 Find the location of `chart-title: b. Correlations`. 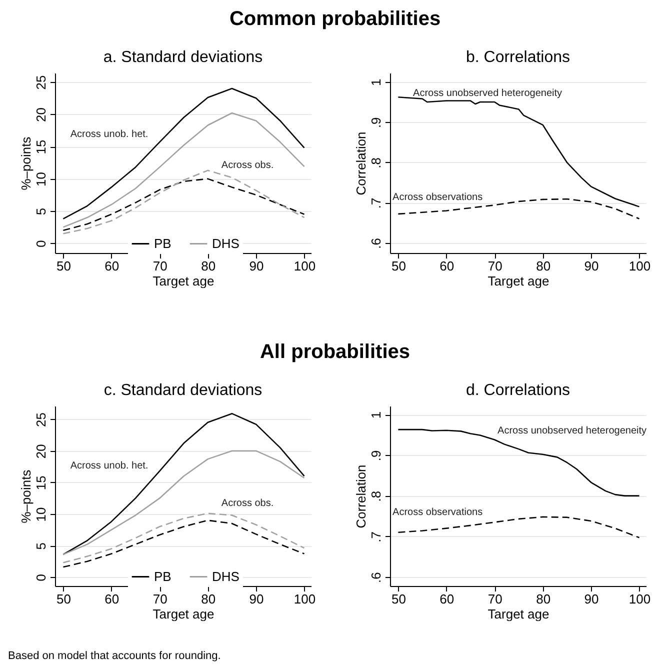

chart-title: b. Correlations is located at coordinates (518, 57).